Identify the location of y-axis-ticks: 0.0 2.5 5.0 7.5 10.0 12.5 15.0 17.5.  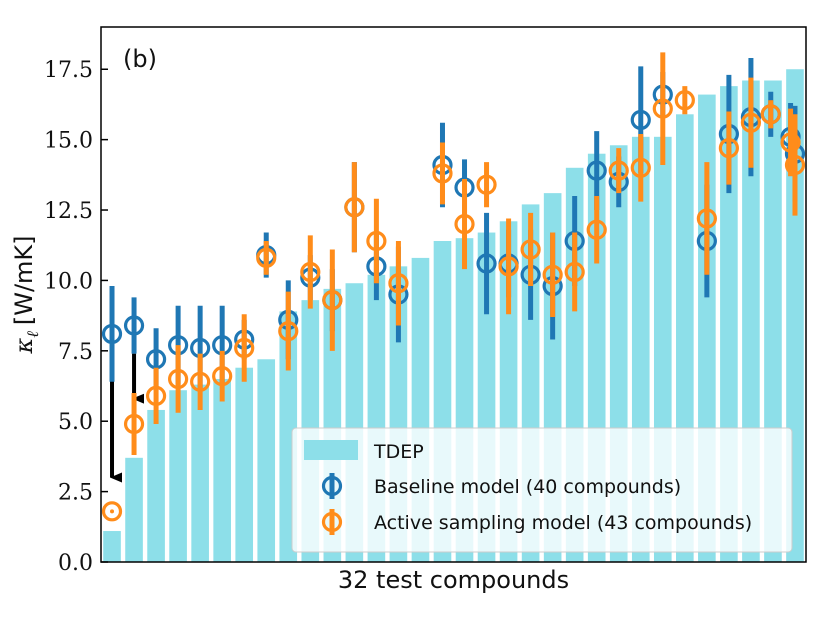
(76, 317).